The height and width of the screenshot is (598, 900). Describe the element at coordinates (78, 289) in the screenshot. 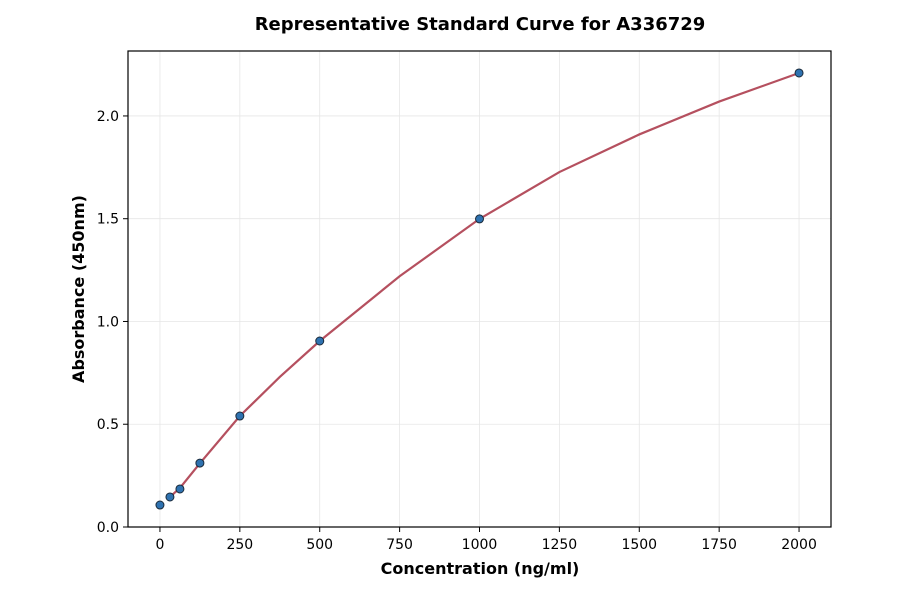

I see `y-axis-label: Absorbance (450nm)` at that location.